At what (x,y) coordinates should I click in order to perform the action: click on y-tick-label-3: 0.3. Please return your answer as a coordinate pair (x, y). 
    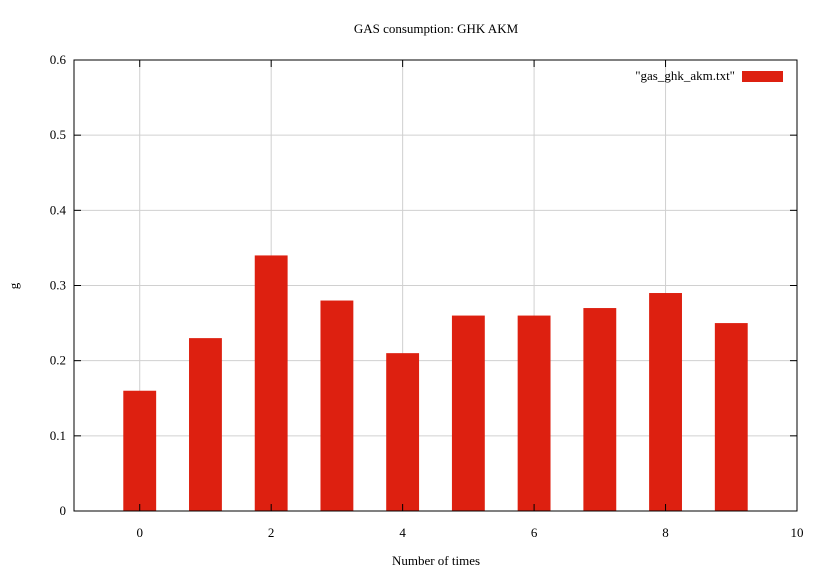
    Looking at the image, I should click on (58, 285).